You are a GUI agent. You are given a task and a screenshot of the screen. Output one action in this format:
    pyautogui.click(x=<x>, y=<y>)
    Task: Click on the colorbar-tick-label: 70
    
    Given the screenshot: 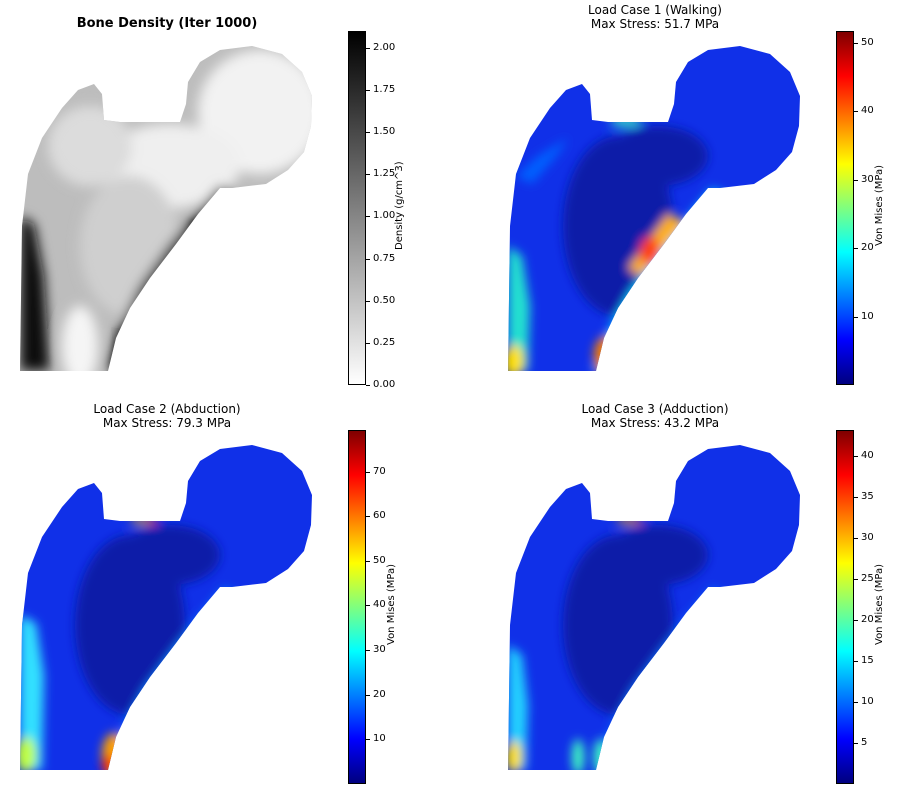 What is the action you would take?
    pyautogui.click(x=379, y=471)
    